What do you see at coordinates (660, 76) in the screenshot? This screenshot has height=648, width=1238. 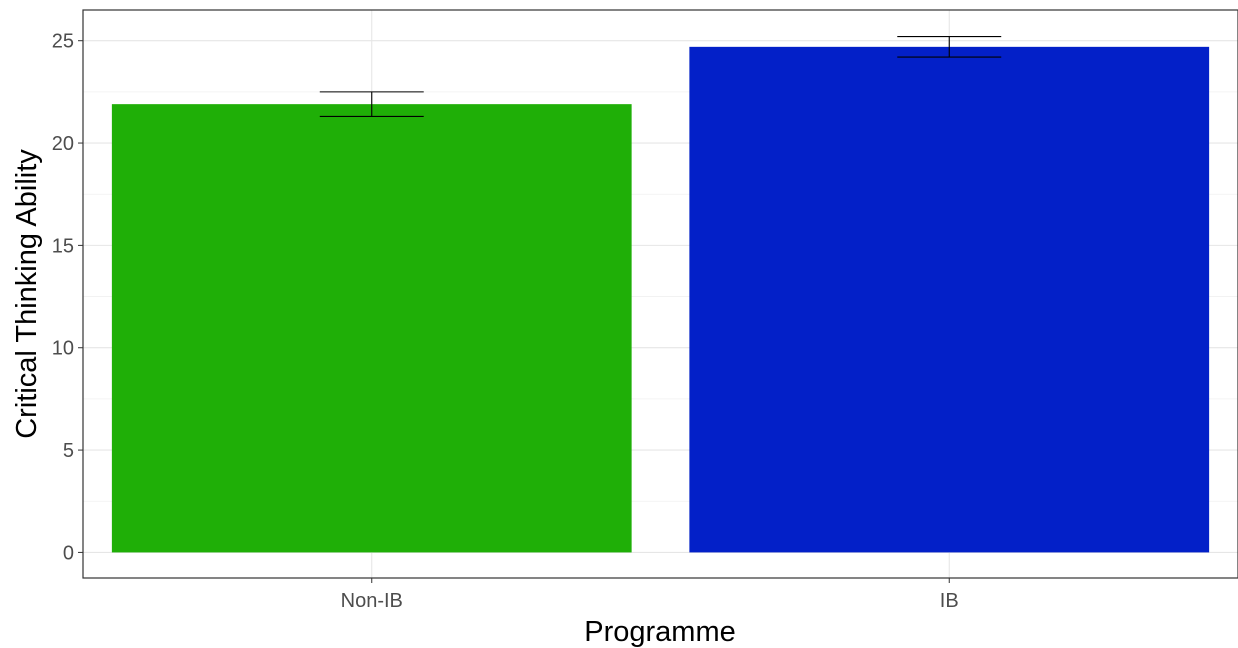 I see `error-bars` at bounding box center [660, 76].